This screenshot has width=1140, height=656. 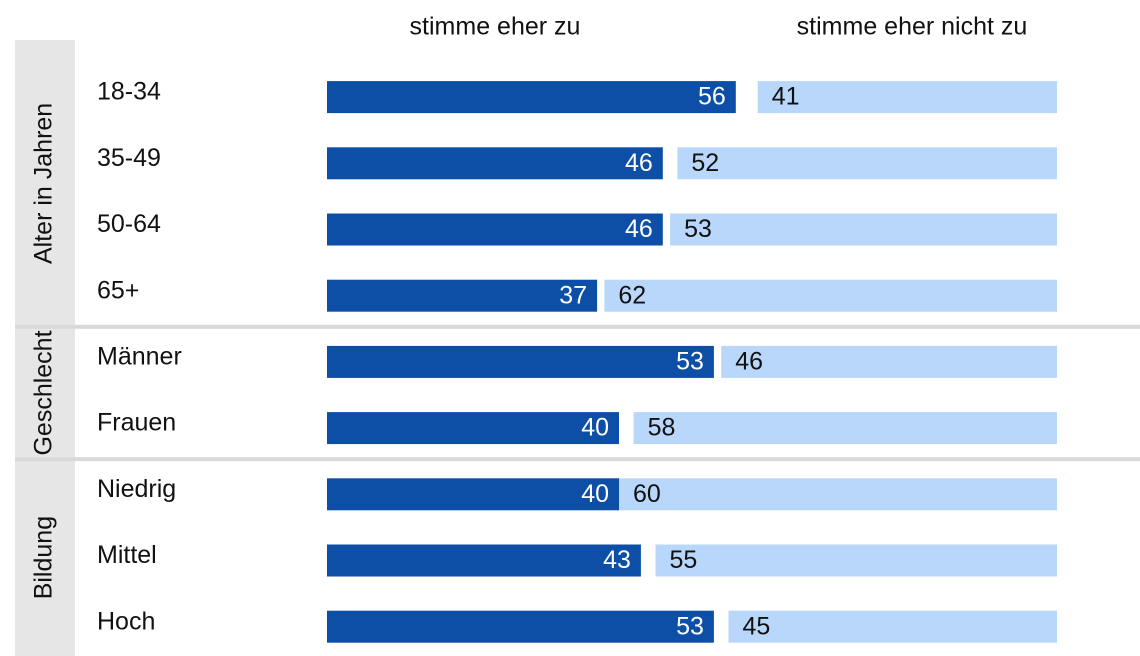 What do you see at coordinates (139, 357) in the screenshot?
I see `category-label: Männer` at bounding box center [139, 357].